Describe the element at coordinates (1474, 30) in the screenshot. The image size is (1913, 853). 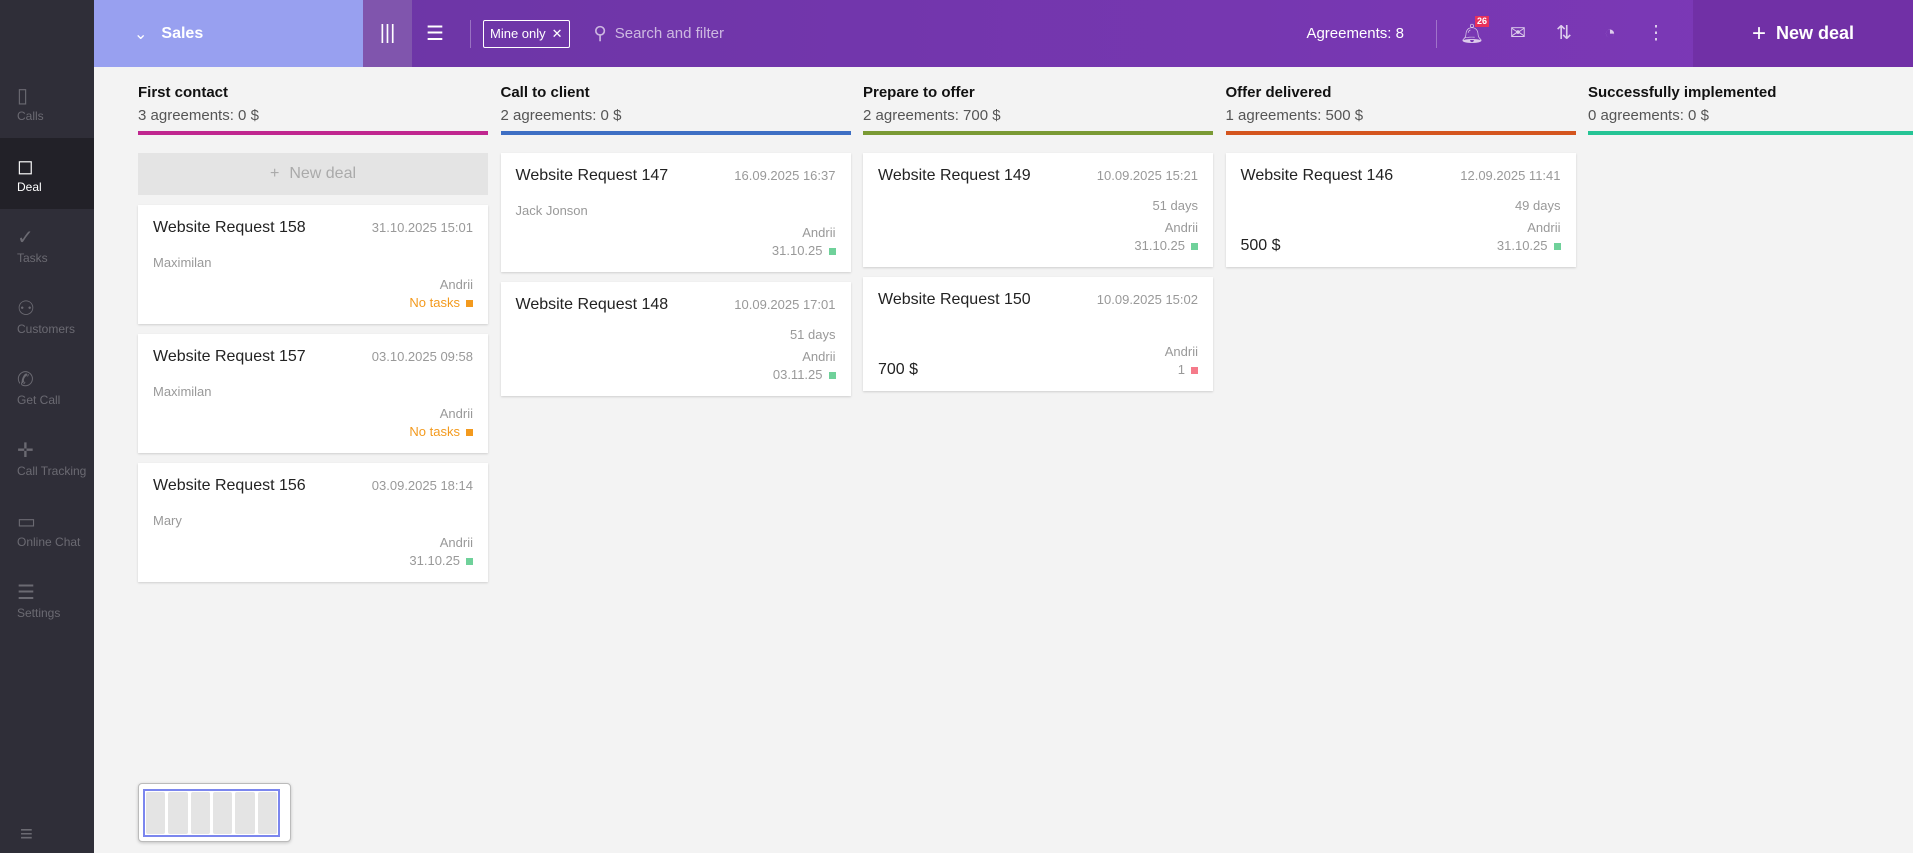
I see `bell-icon: 🔔︎ 26` at that location.